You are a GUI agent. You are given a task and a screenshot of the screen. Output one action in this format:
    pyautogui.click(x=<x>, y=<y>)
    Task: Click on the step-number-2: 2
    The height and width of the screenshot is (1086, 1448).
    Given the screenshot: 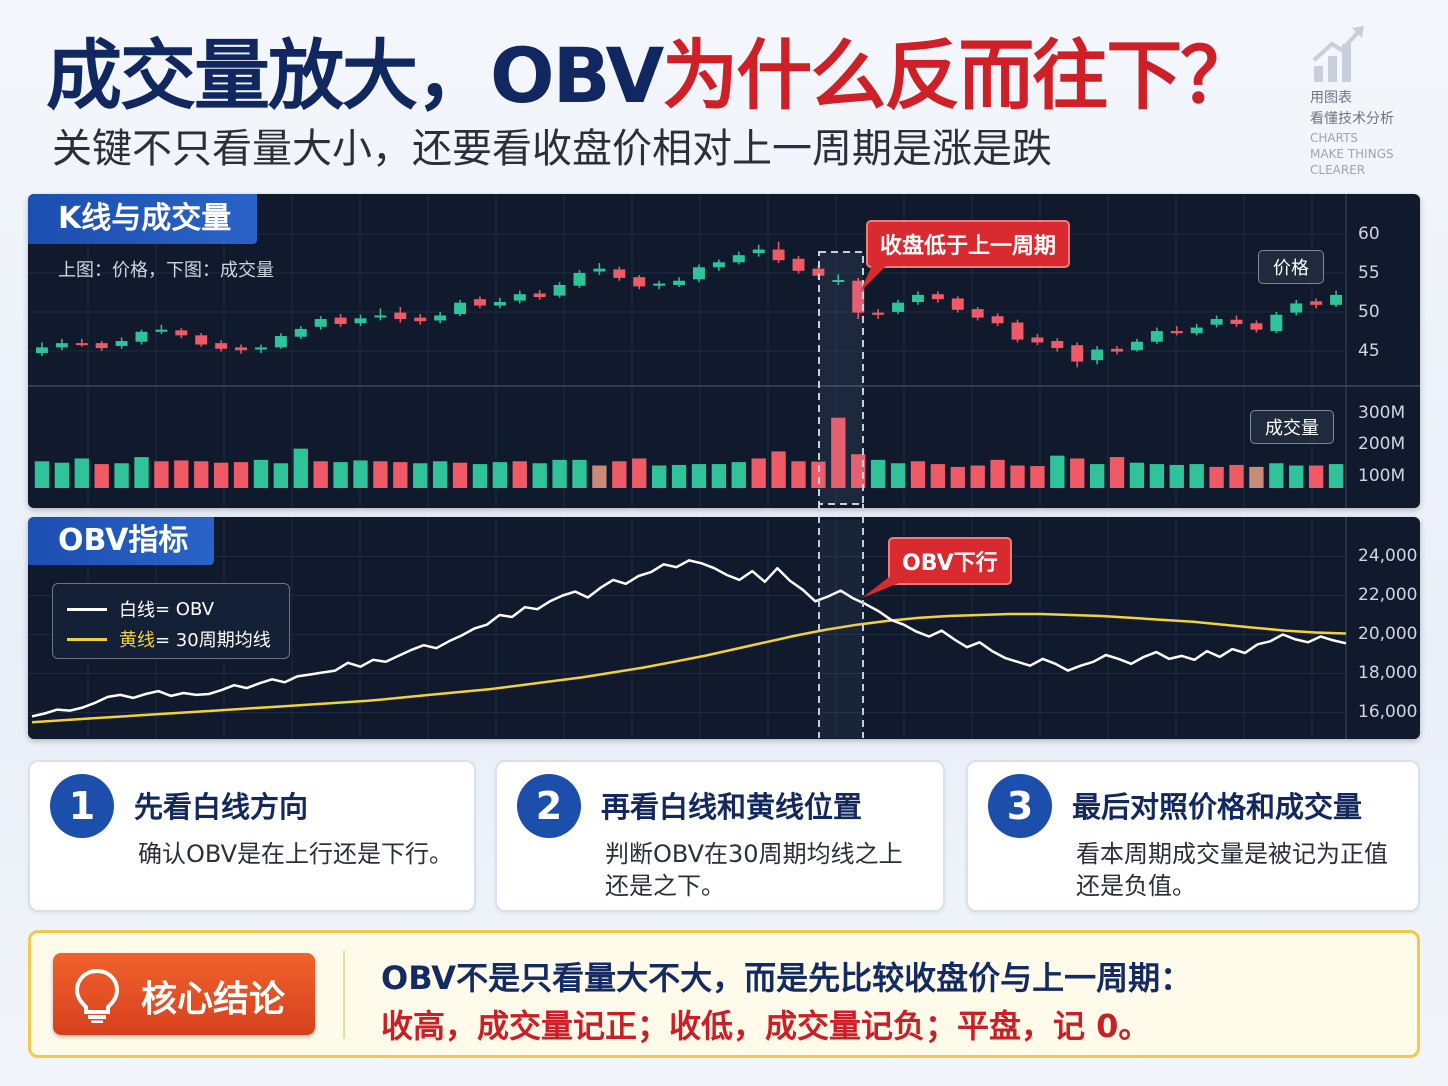 What is the action you would take?
    pyautogui.click(x=549, y=806)
    